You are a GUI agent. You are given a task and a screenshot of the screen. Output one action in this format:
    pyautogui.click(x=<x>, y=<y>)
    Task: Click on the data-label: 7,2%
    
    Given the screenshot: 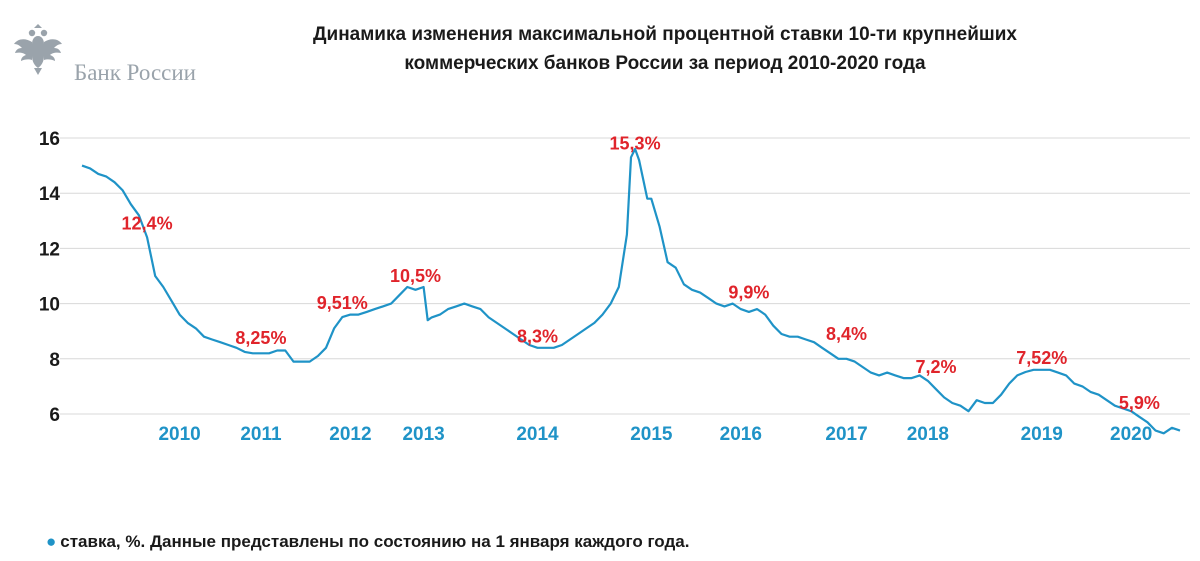 What is the action you would take?
    pyautogui.click(x=935, y=367)
    